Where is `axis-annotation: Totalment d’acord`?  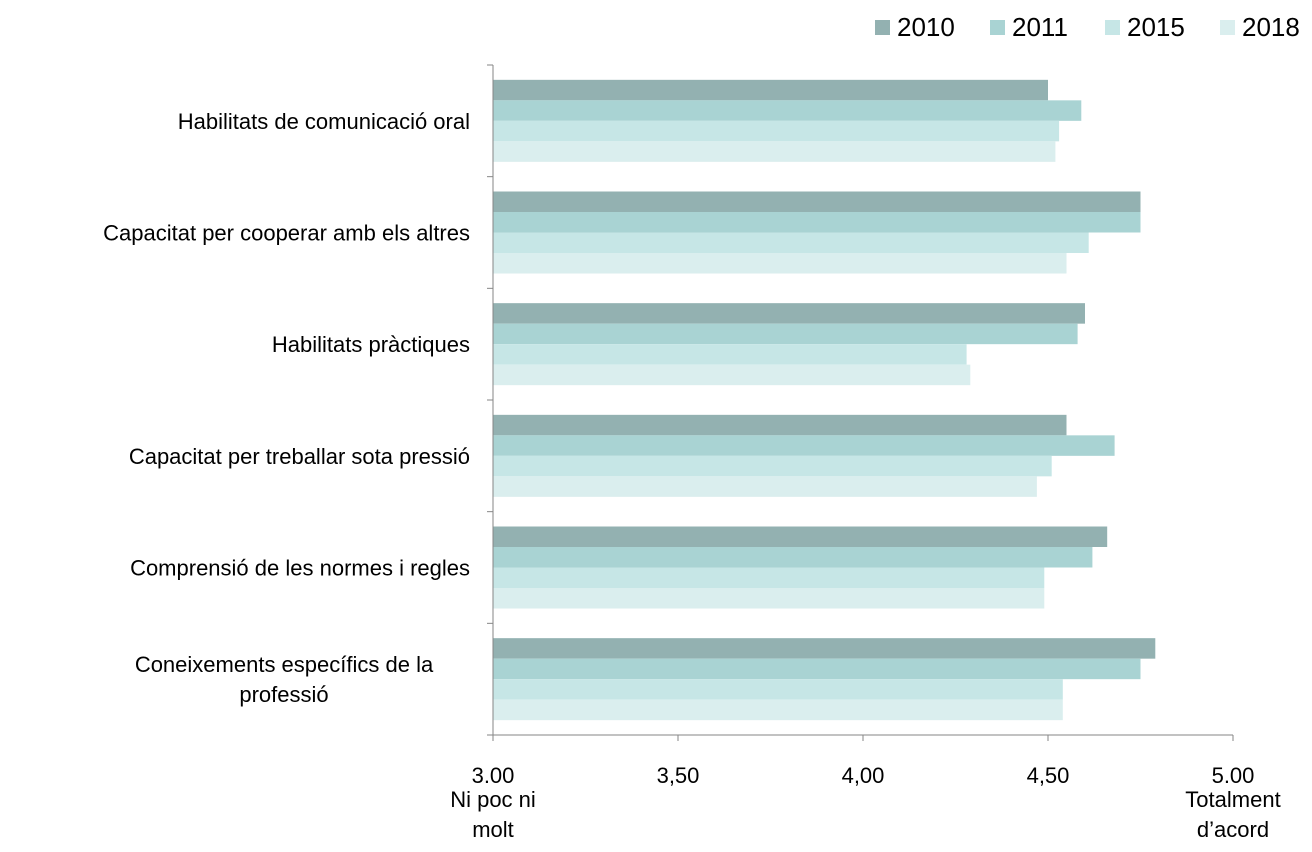 axis-annotation: Totalment d’acord is located at coordinates (1232, 814).